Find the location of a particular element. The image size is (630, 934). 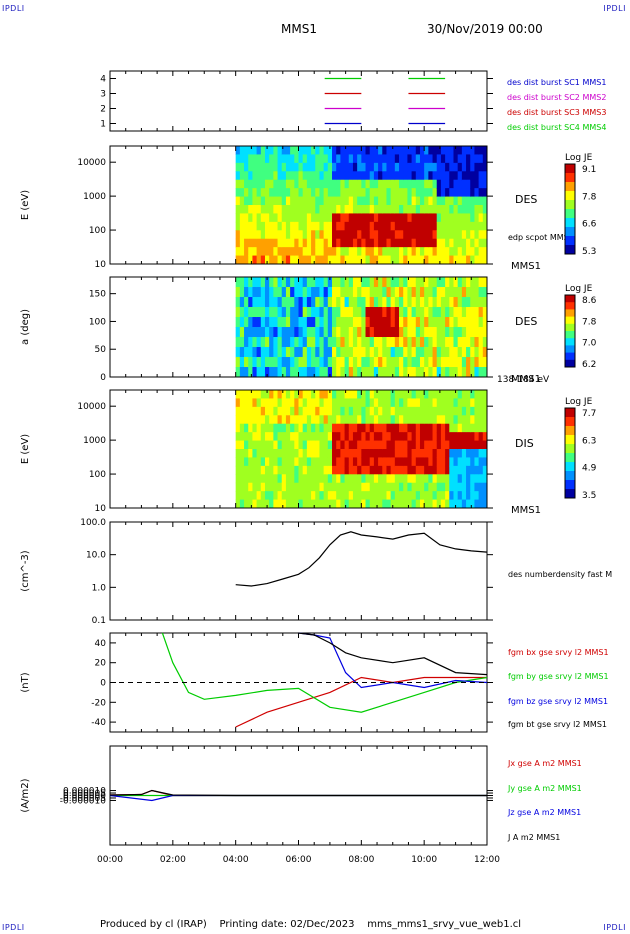

colorbar-segment is located at coordinates (570, 440).